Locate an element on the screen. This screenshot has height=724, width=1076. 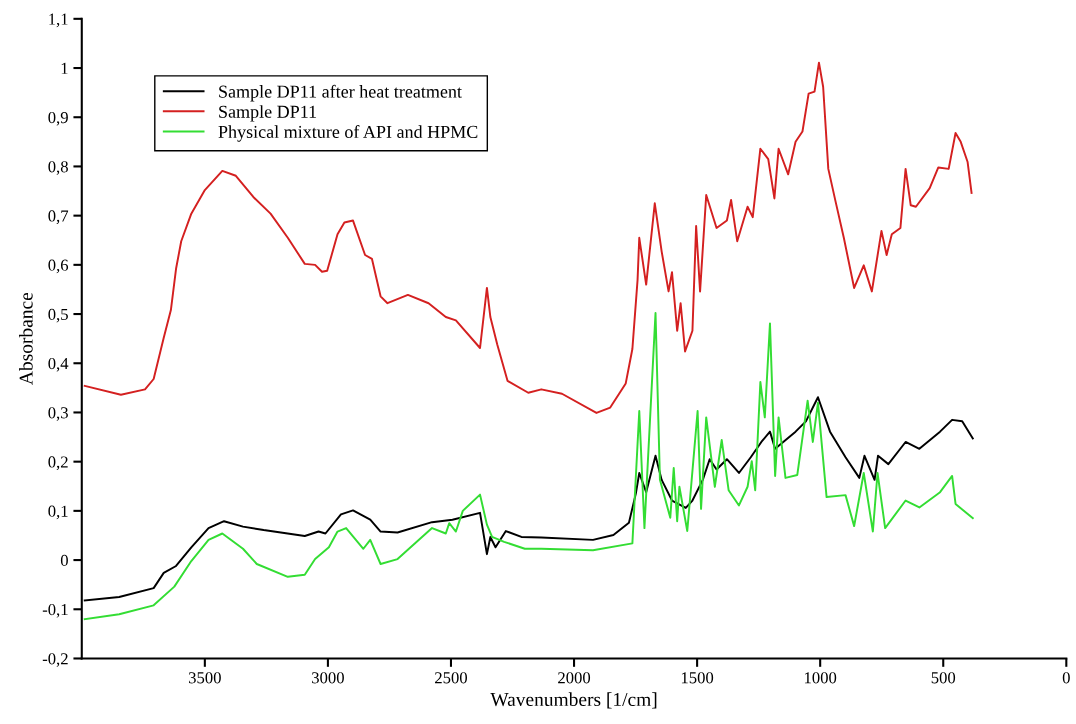
x-axis-title: Wavenumbers [1/cm] is located at coordinates (573, 700).